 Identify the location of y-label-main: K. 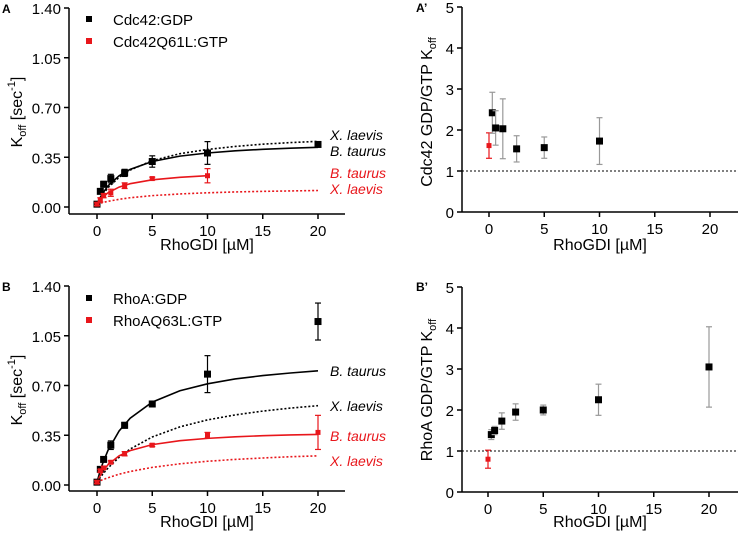
(17, 419).